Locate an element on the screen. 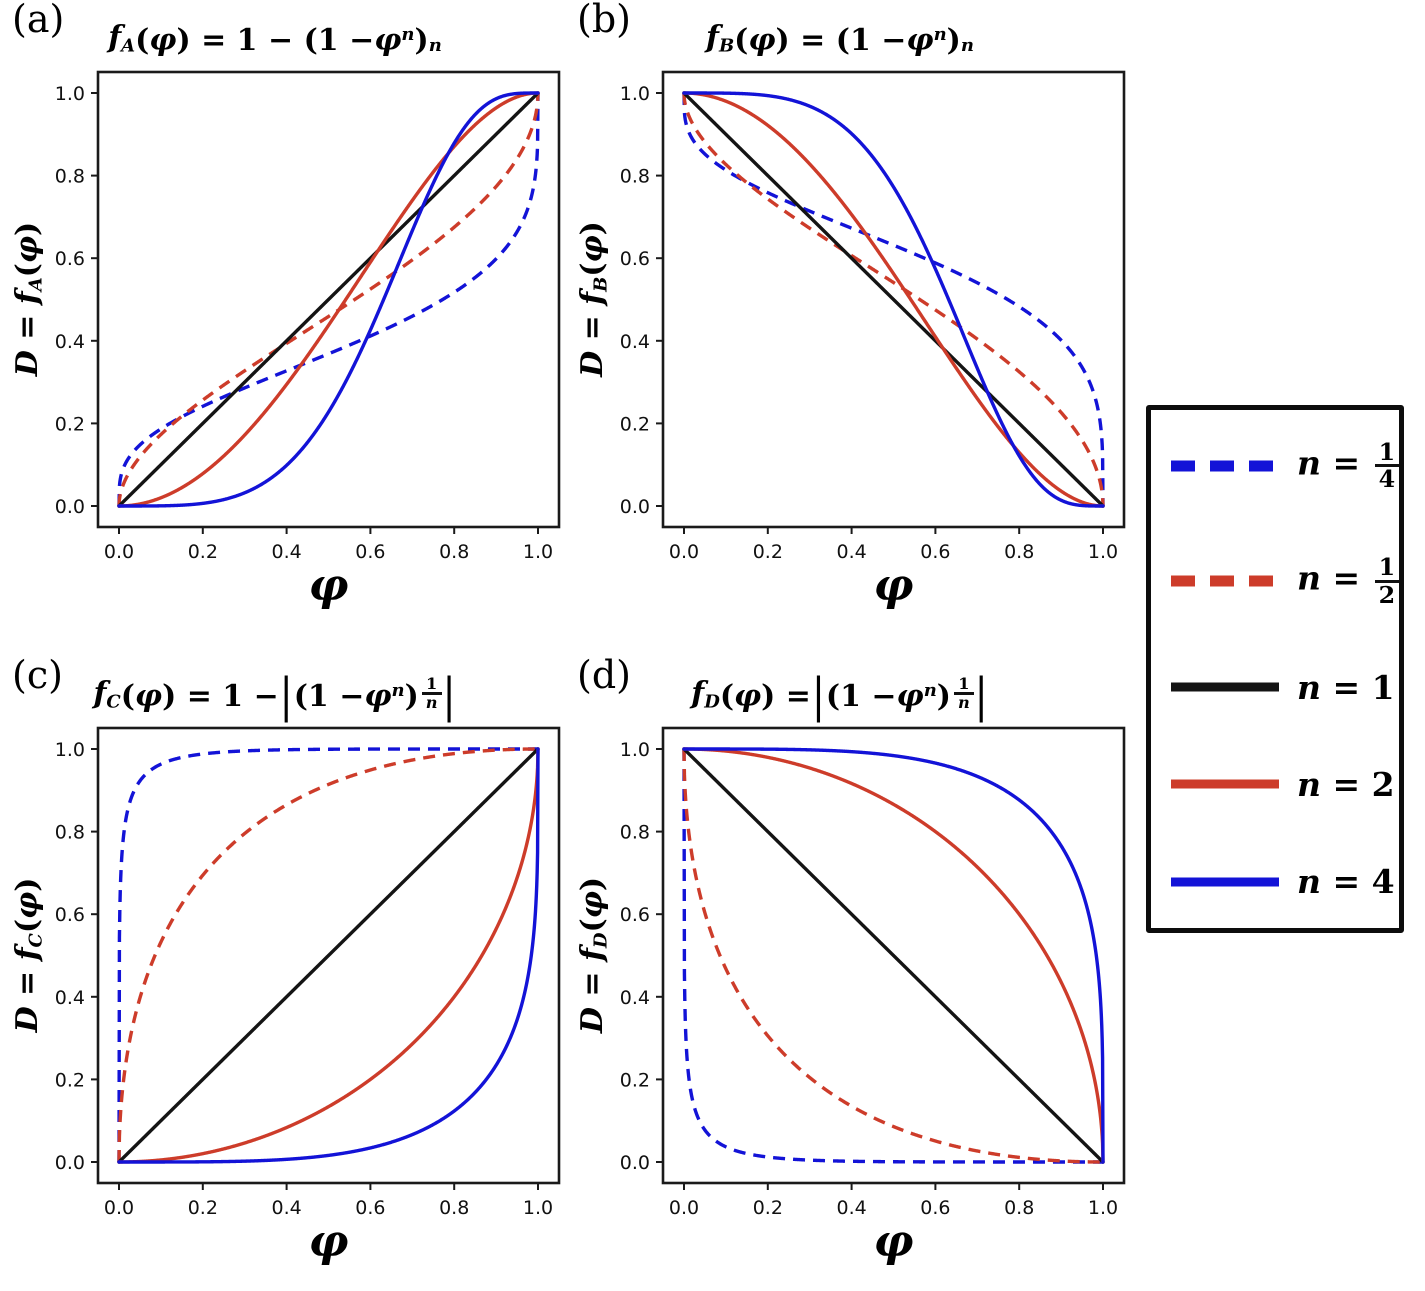  curve-b-n4 is located at coordinates (893, 299).